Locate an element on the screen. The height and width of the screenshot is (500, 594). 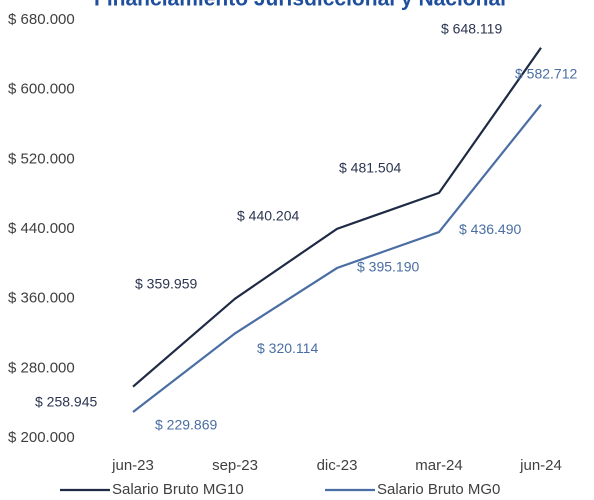
y-tick-label: $ 440.000 is located at coordinates (41, 228).